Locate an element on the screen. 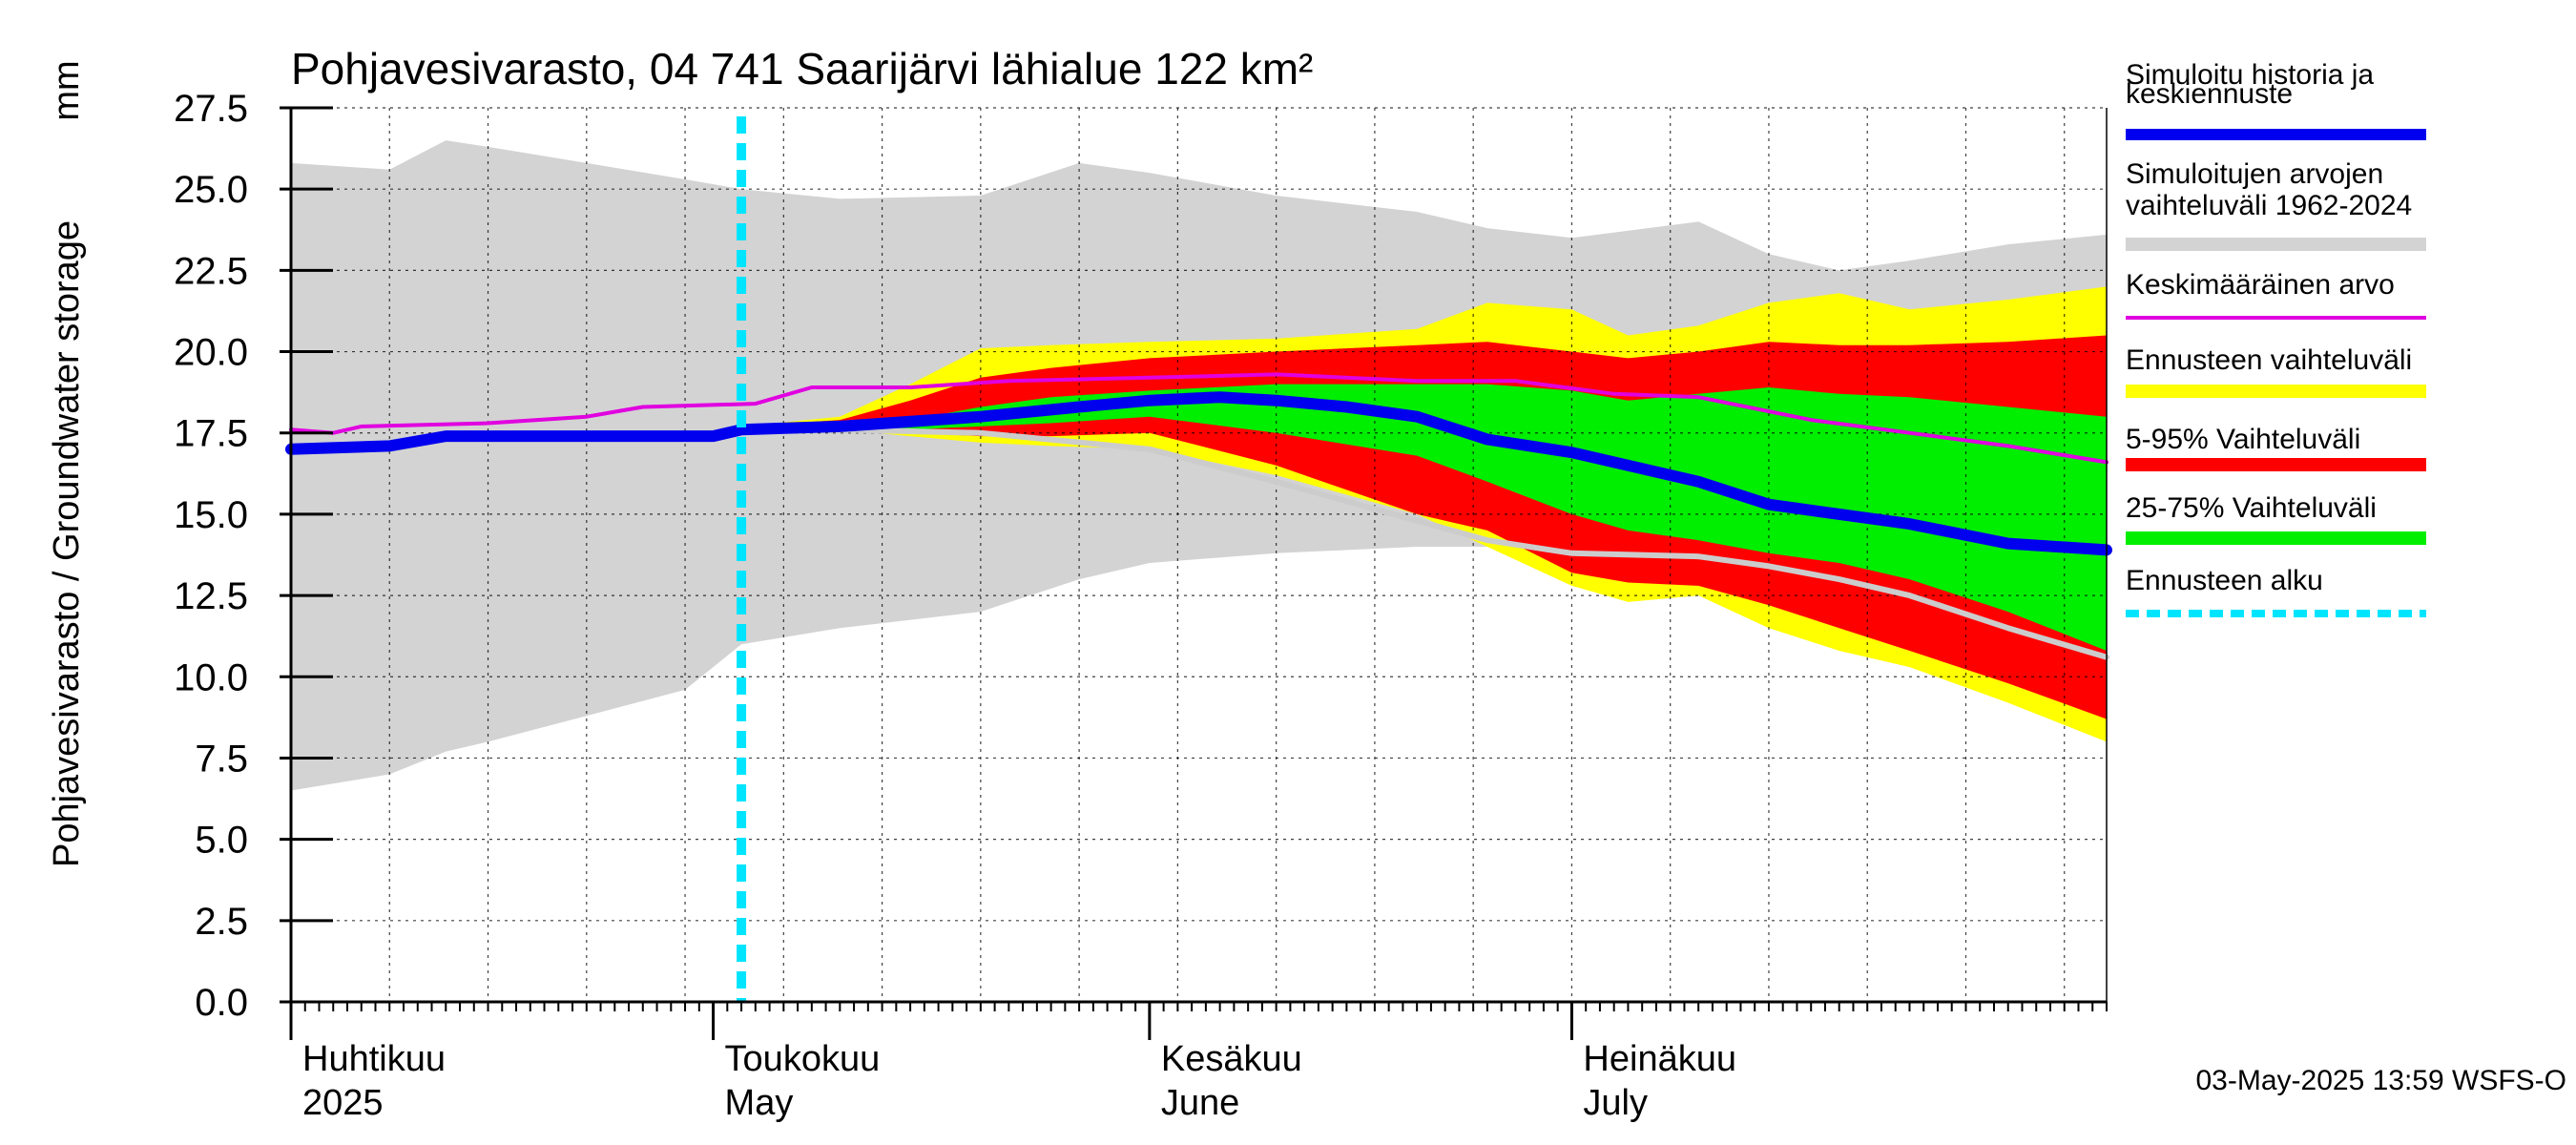  month-label-fi: Heinäkuu is located at coordinates (1659, 1059).